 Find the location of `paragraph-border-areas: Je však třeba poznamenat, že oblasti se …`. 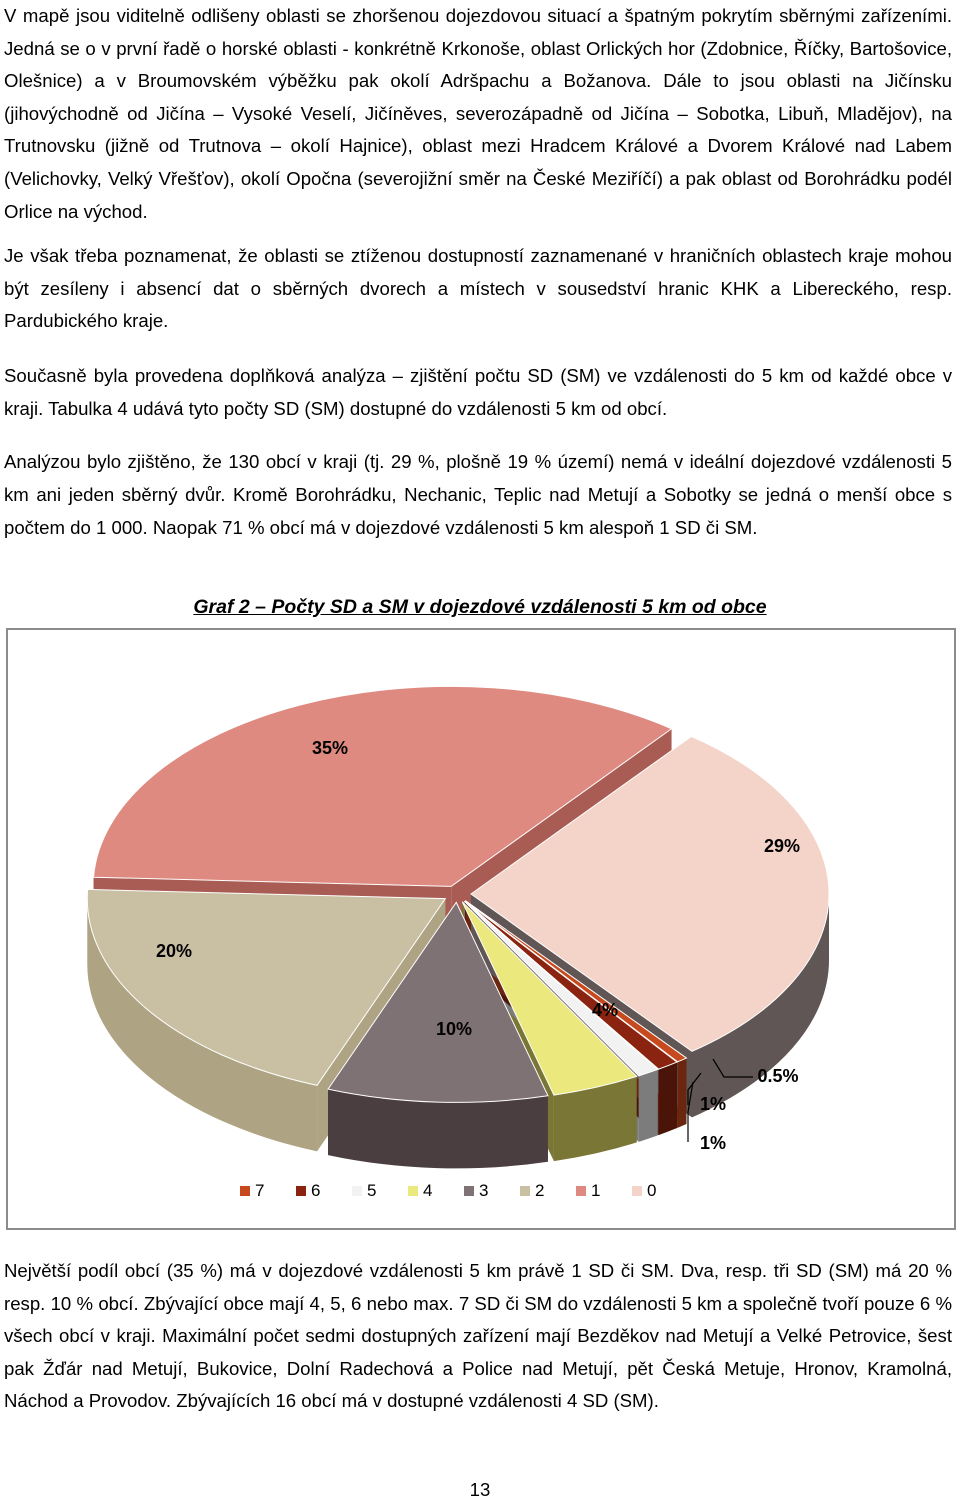

paragraph-border-areas: Je však třeba poznamenat, že oblasti se … is located at coordinates (478, 288).